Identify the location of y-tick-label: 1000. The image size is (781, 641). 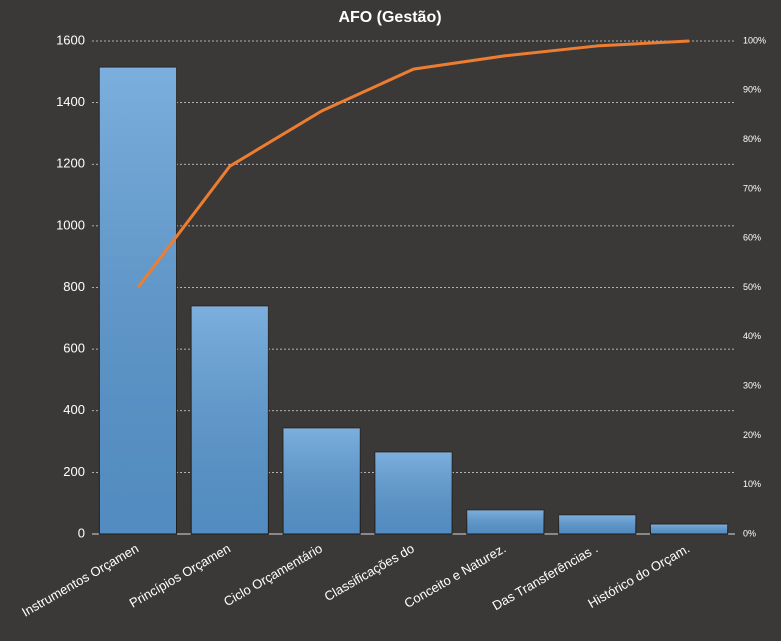
(70, 224).